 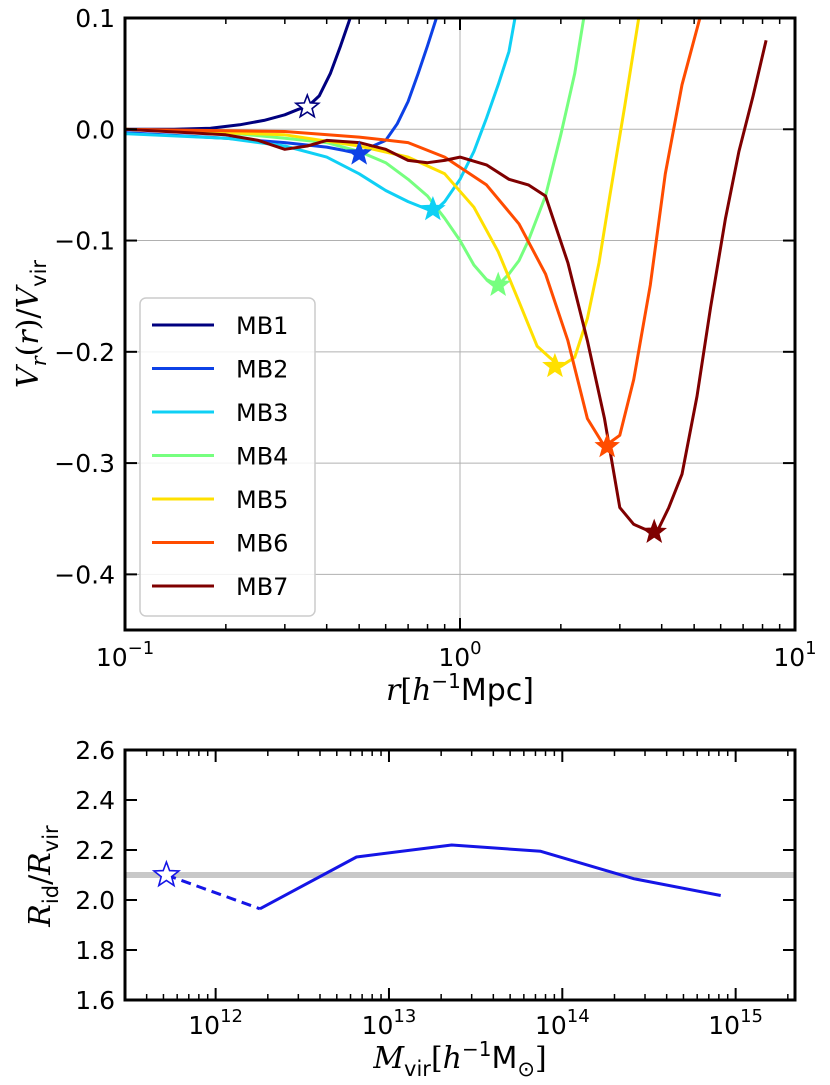 I want to click on star-marker-mb2, so click(x=359, y=152).